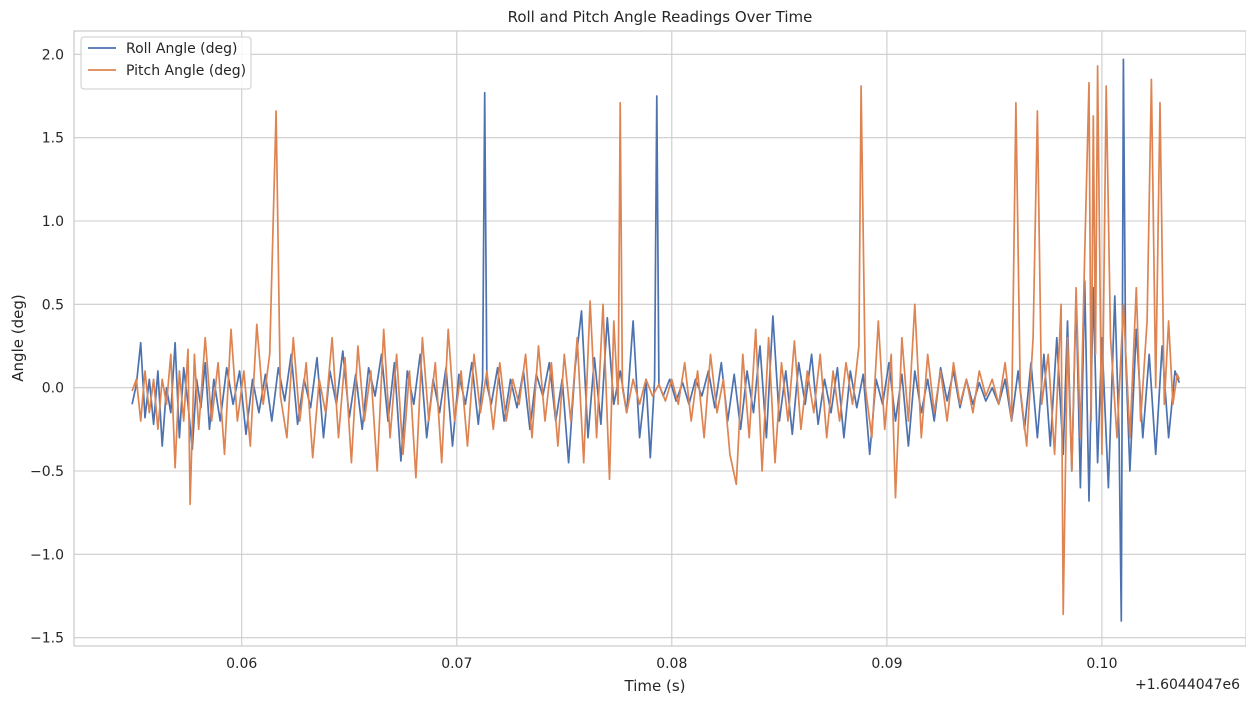  Describe the element at coordinates (1101, 664) in the screenshot. I see `x-tick-label: 0.10` at that location.